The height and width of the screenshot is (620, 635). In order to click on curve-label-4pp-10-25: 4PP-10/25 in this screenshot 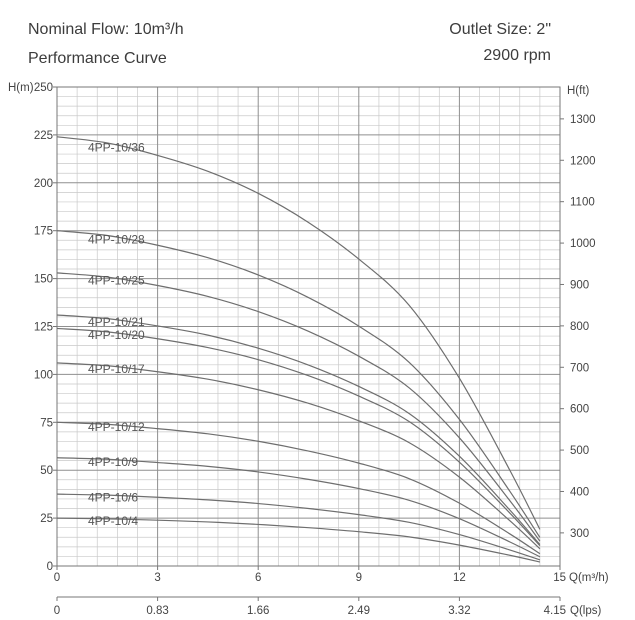, I will do `click(116, 281)`.